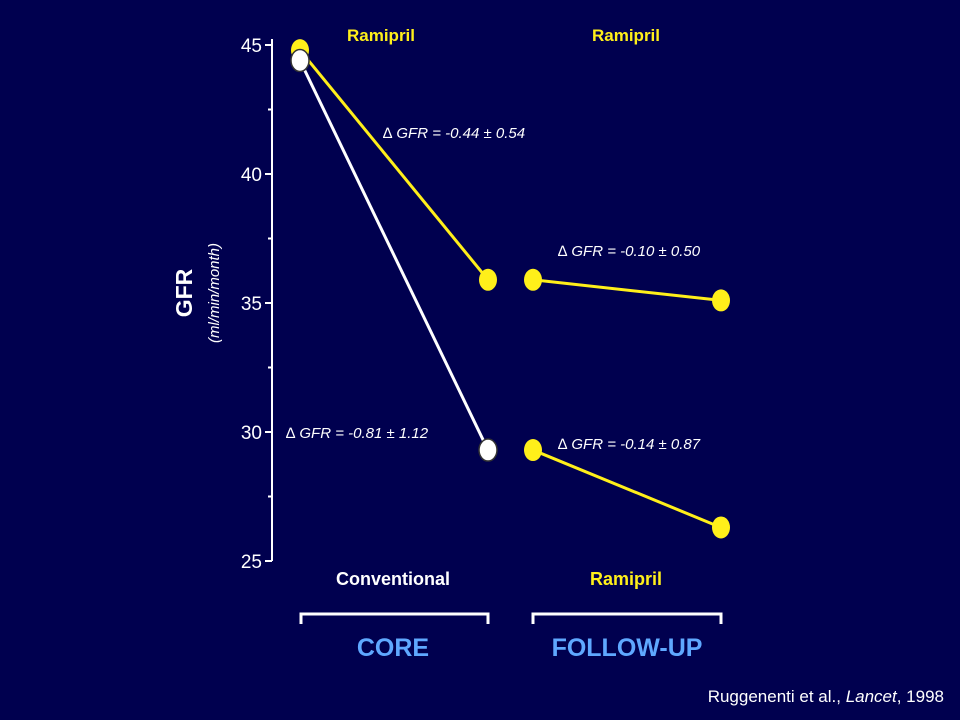 Image resolution: width=960 pixels, height=720 pixels. Describe the element at coordinates (363, 433) in the screenshot. I see `delta-value: GFR = -0.81 ± 1.12` at that location.